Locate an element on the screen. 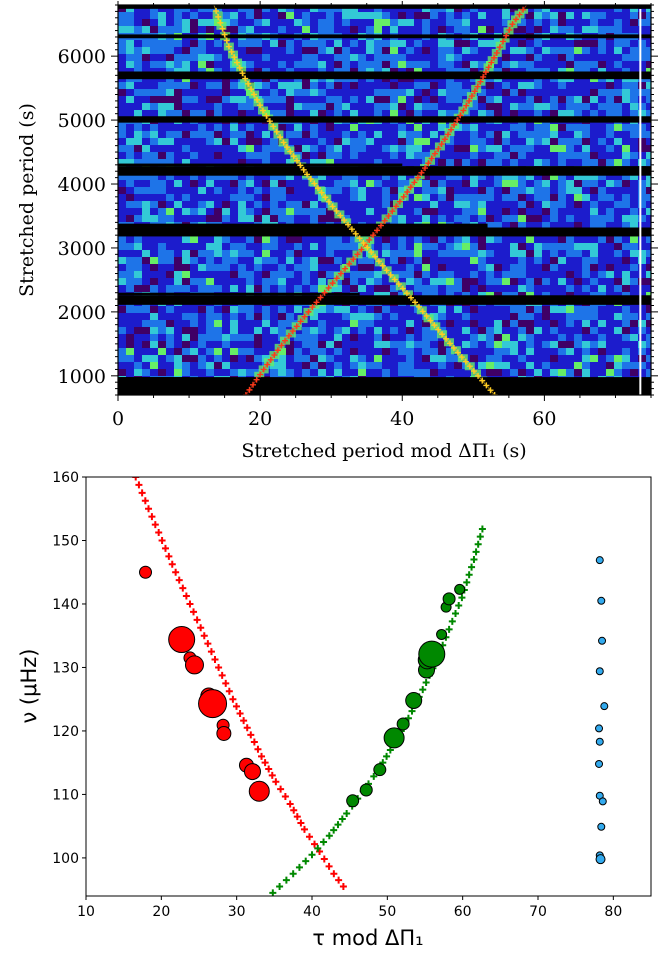 The height and width of the screenshot is (954, 665). scatter-point-blue is located at coordinates (604, 706).